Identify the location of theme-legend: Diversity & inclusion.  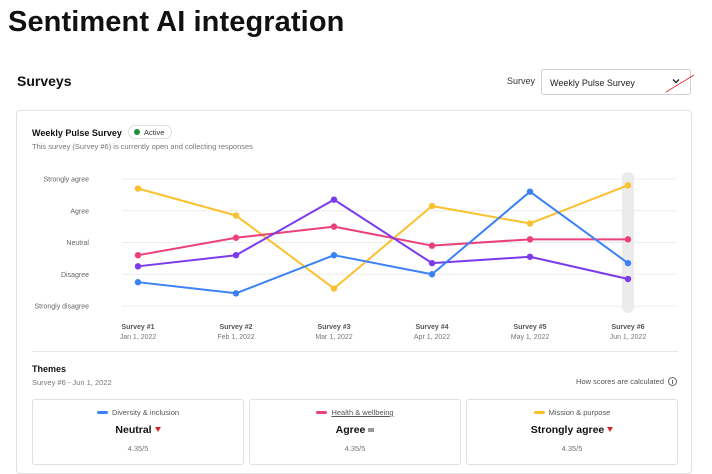
(138, 412).